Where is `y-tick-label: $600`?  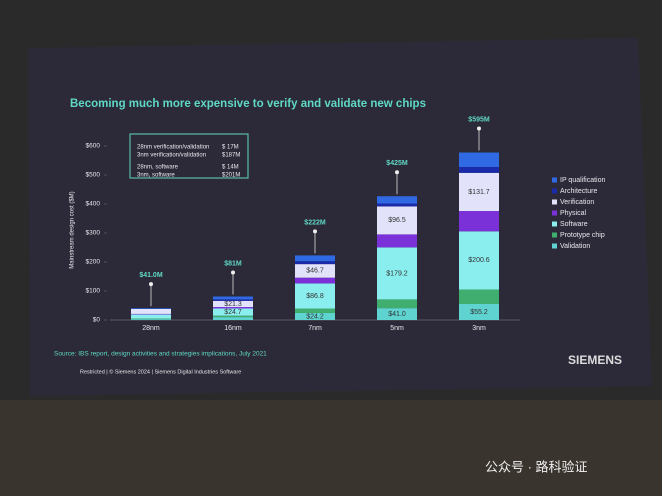 y-tick-label: $600 is located at coordinates (93, 146).